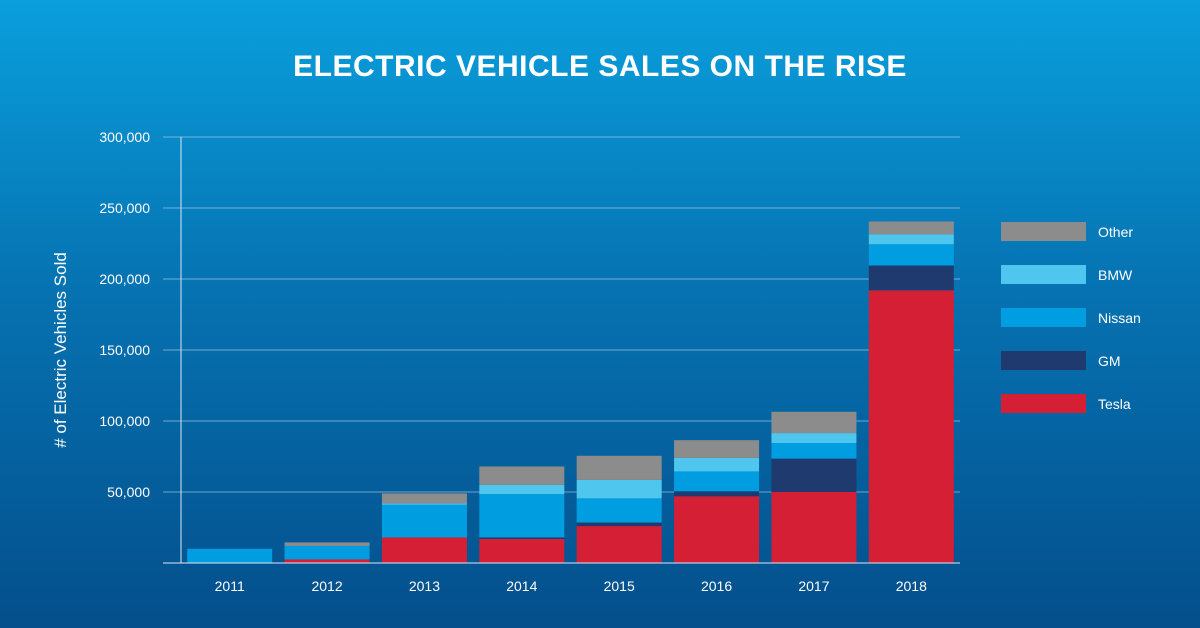 This screenshot has width=1200, height=628. Describe the element at coordinates (1043, 403) in the screenshot. I see `legend-swatch-tesla` at that location.